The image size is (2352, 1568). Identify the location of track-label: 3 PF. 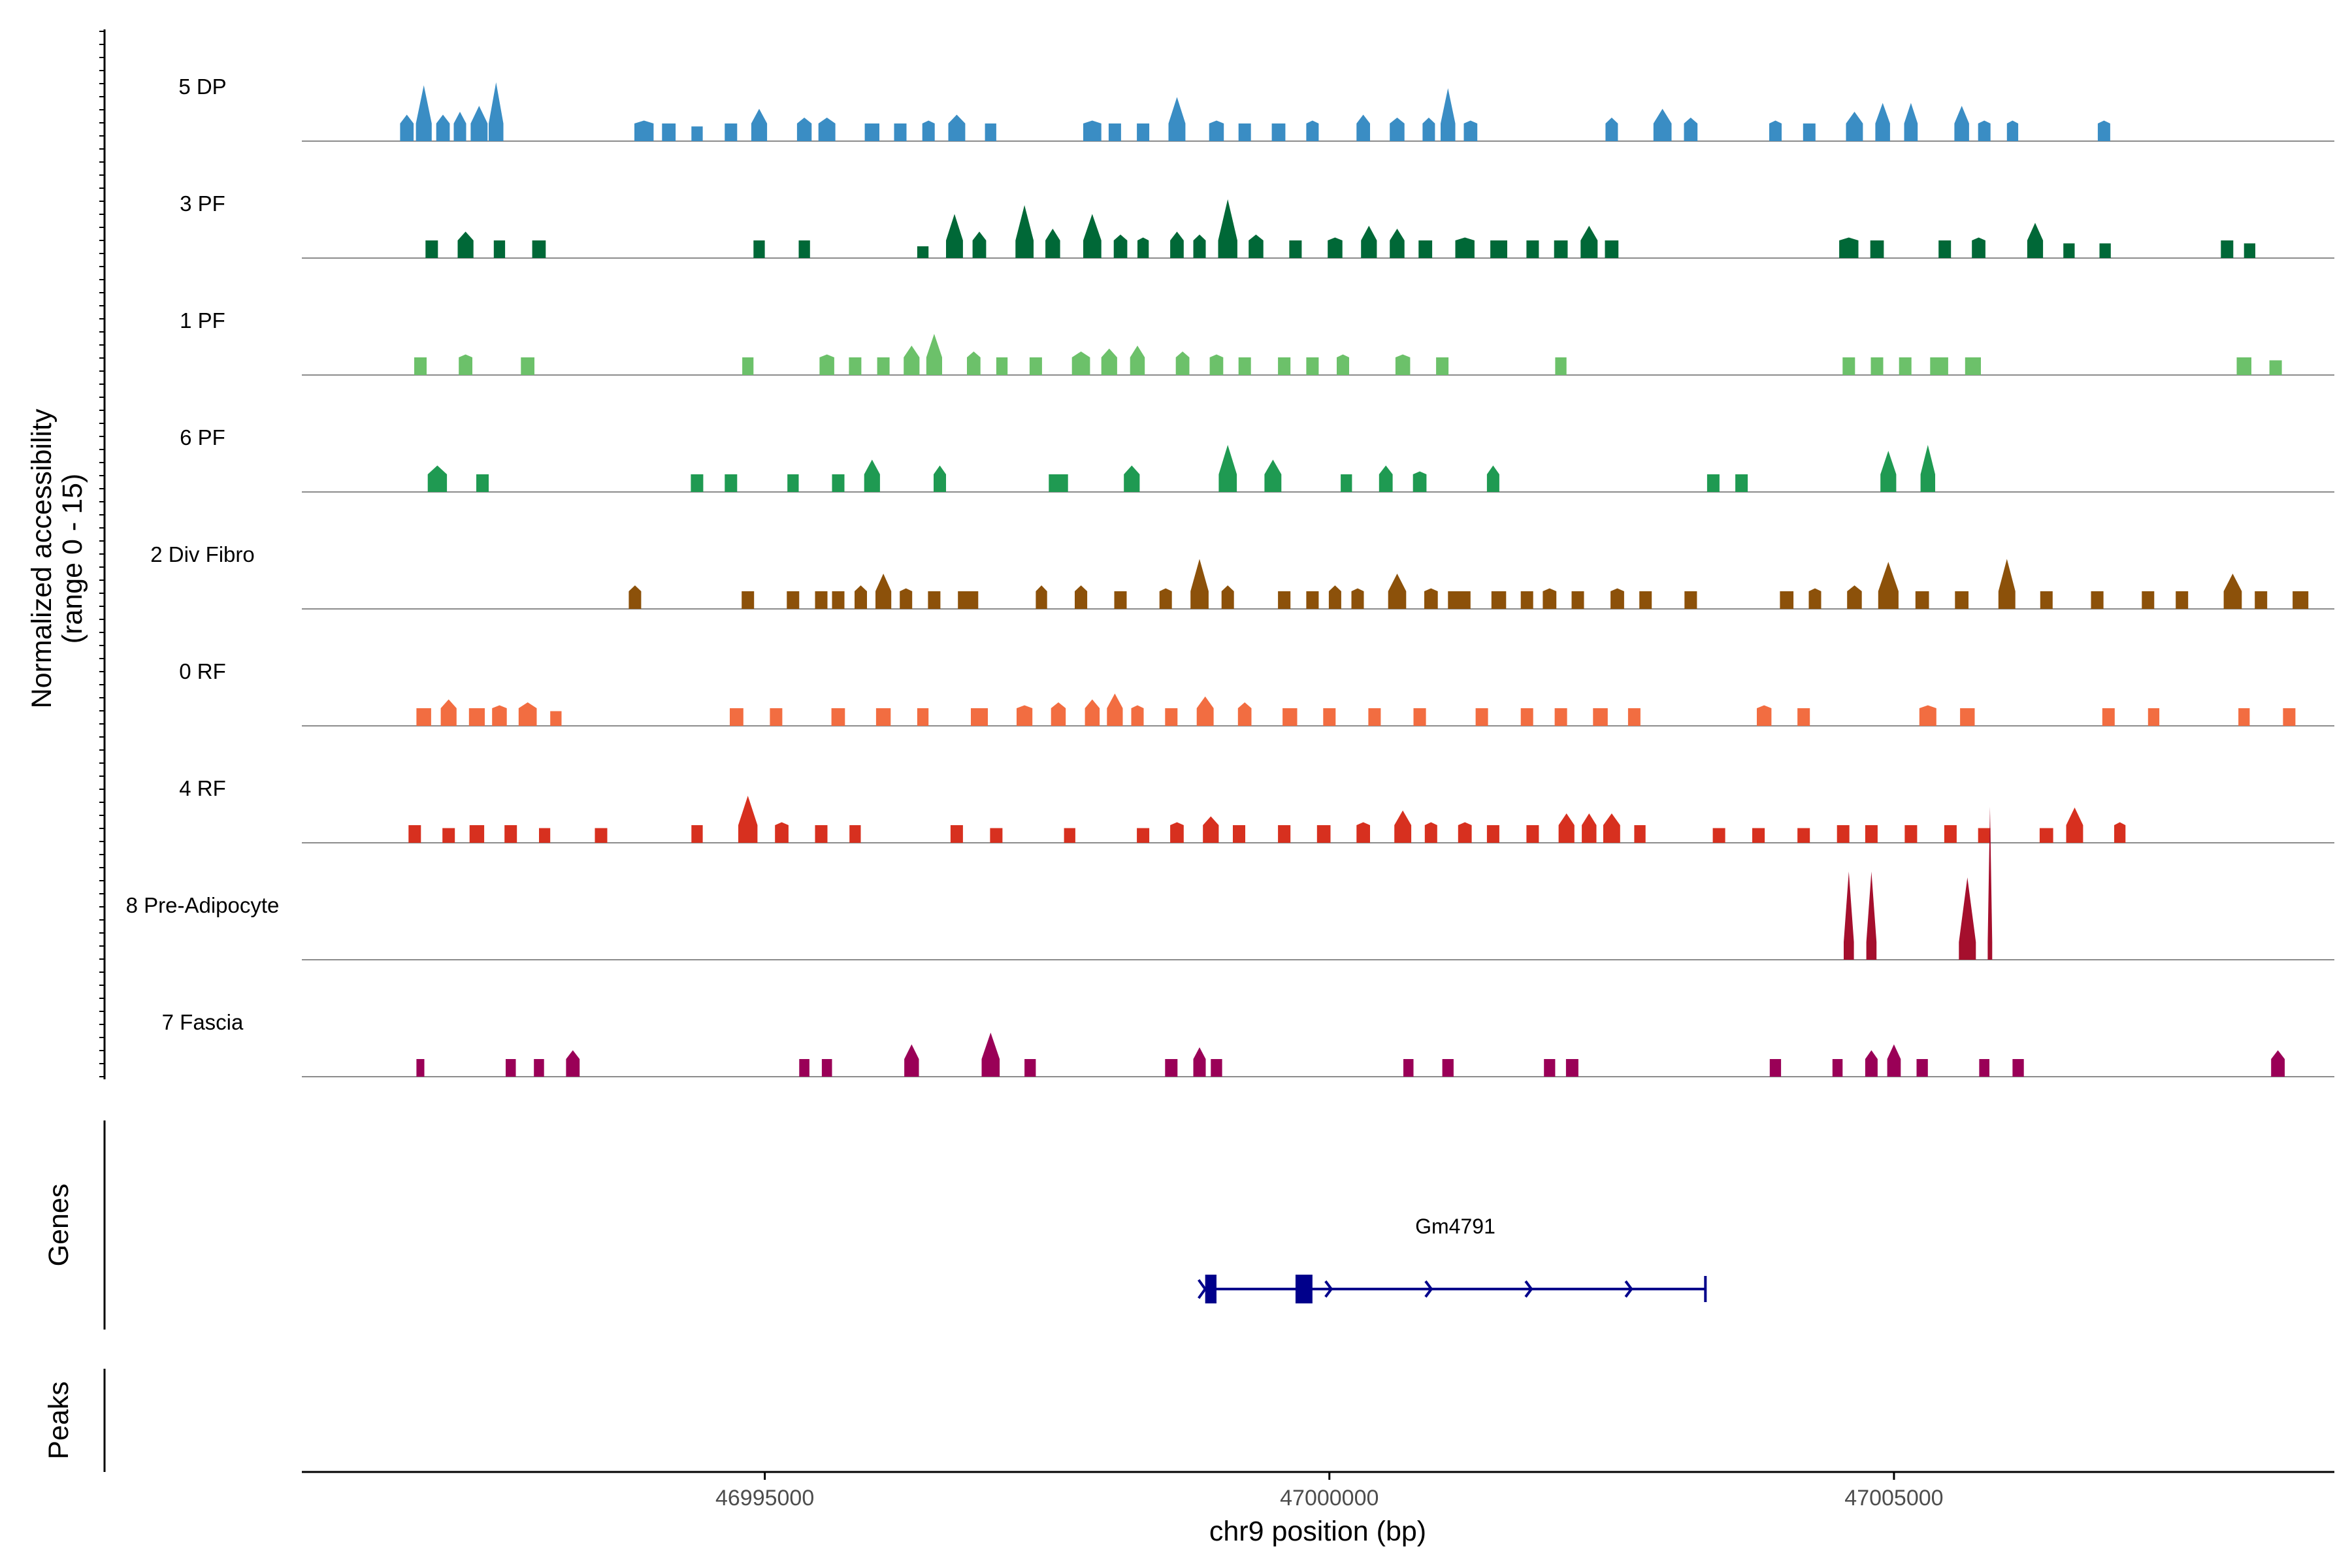
(202, 203).